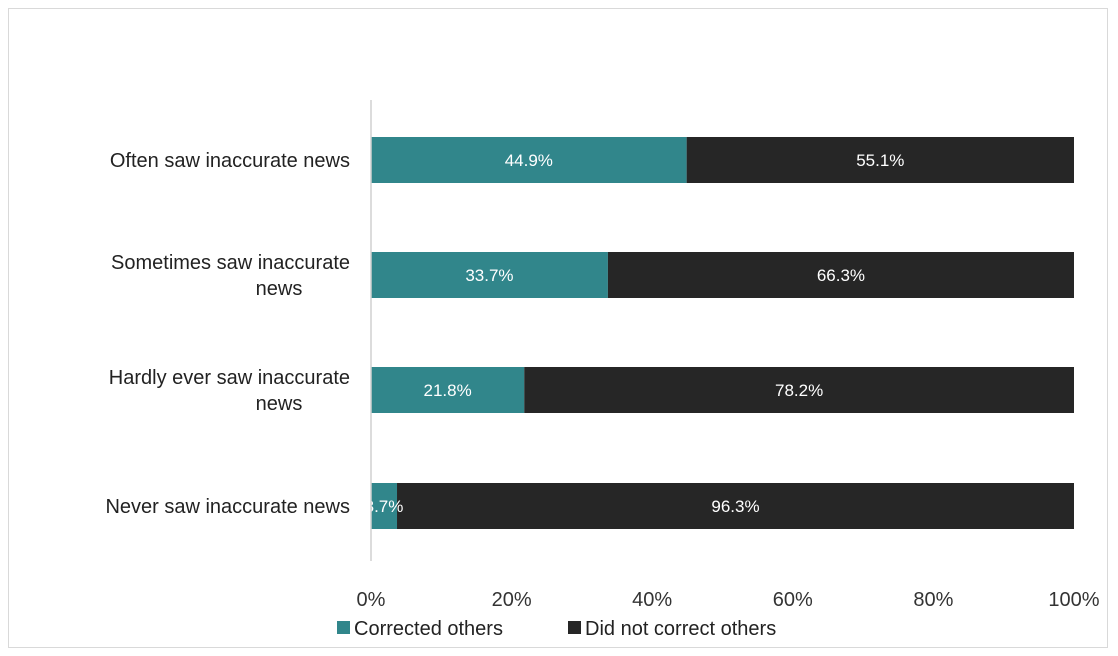 Image resolution: width=1118 pixels, height=656 pixels. What do you see at coordinates (556, 629) in the screenshot?
I see `legend: Corrected others Did not correct others` at bounding box center [556, 629].